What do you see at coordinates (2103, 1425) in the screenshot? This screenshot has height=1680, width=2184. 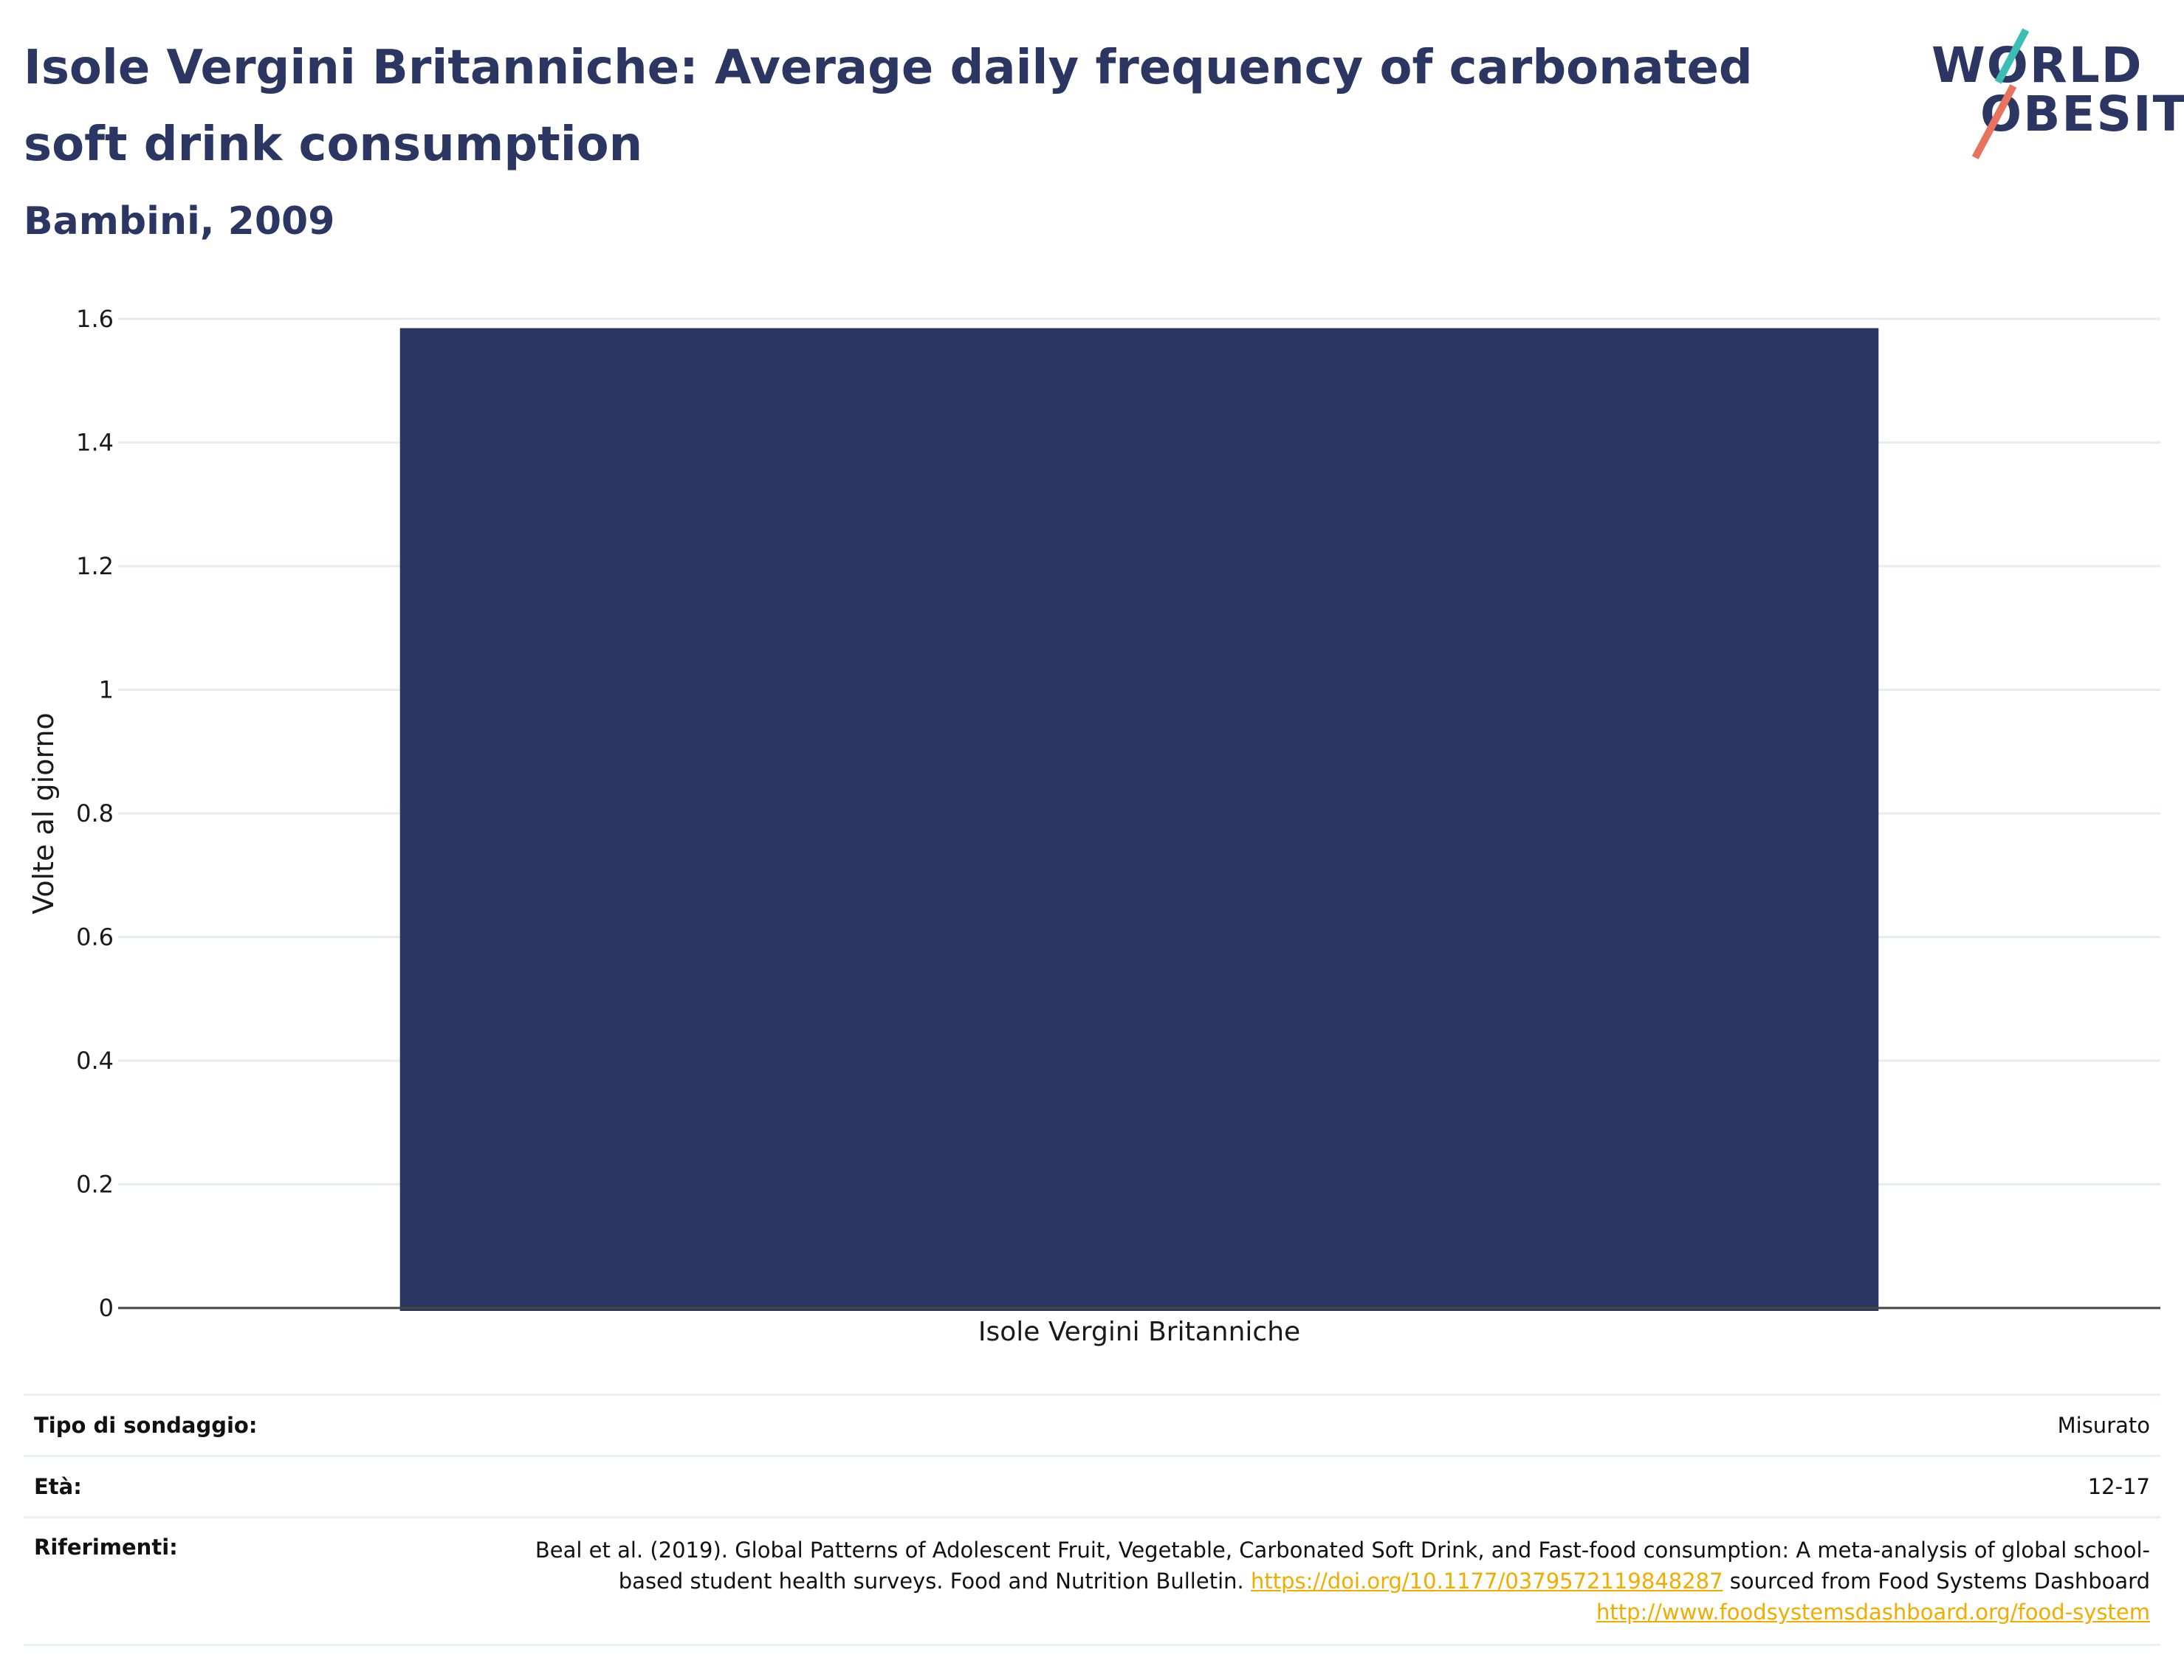 I see `survey-type-value: Misurato` at bounding box center [2103, 1425].